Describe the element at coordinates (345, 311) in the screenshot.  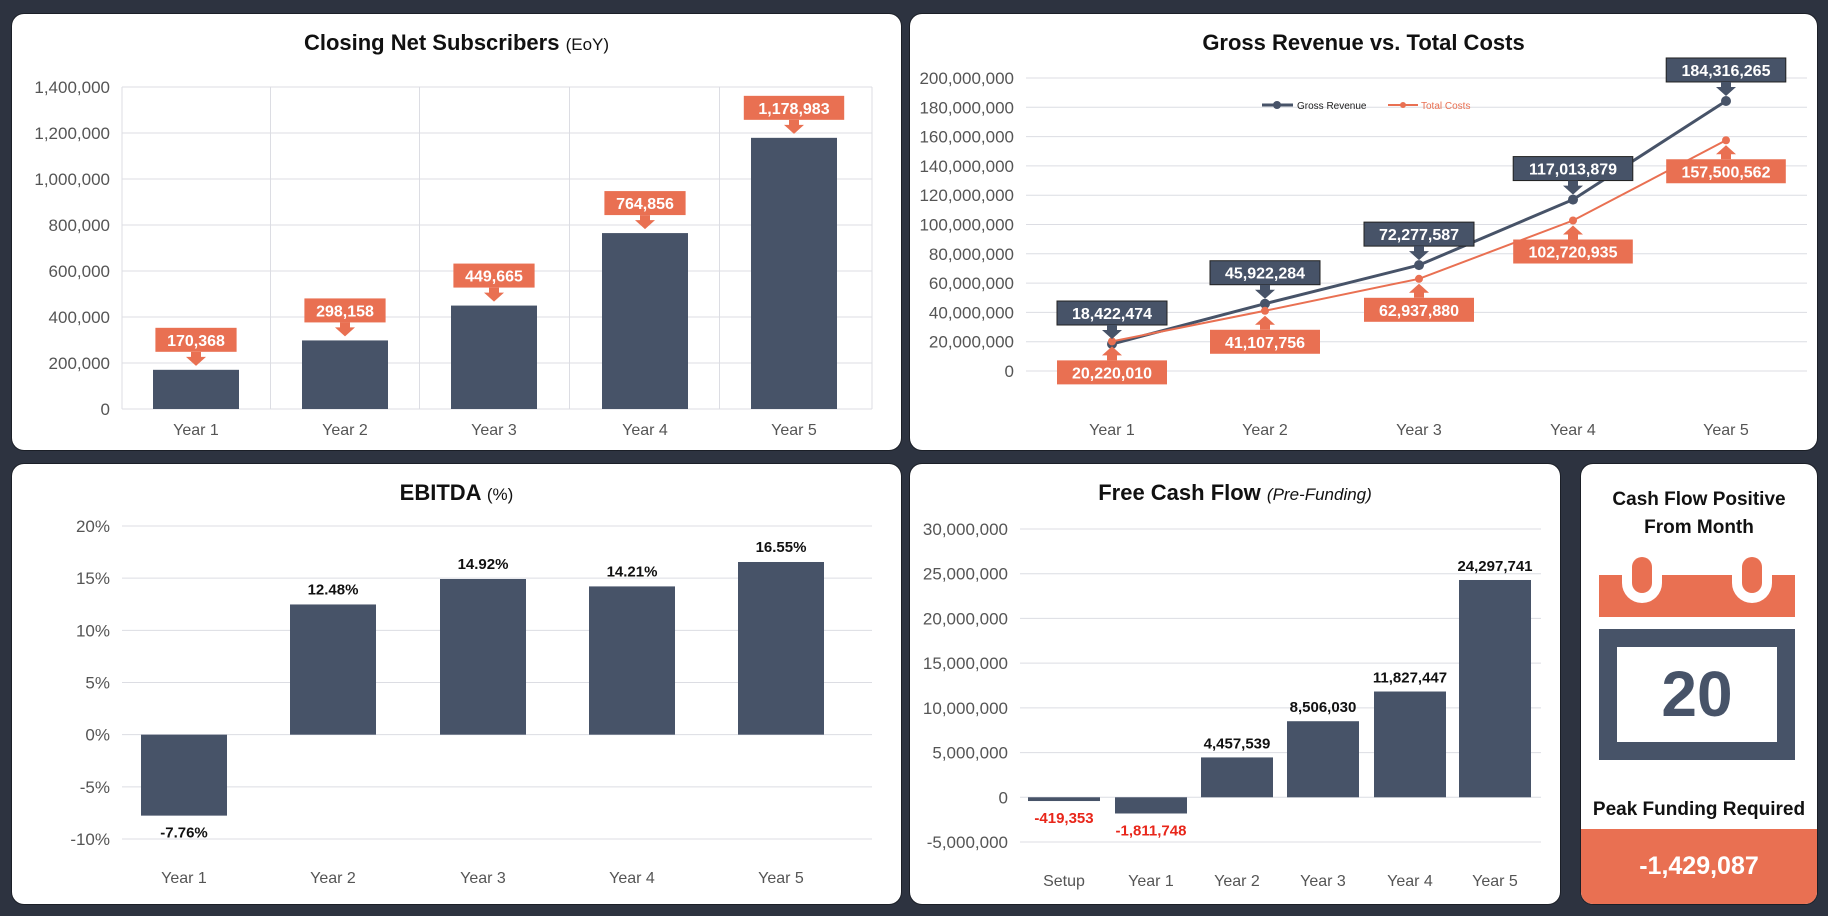
I see `data-label: 298,158` at that location.